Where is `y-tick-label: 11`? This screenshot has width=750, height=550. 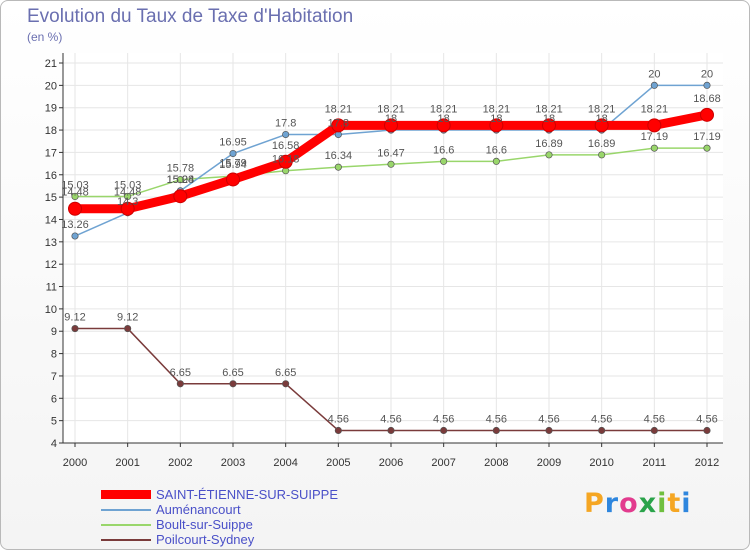
y-tick-label: 11 is located at coordinates (51, 288).